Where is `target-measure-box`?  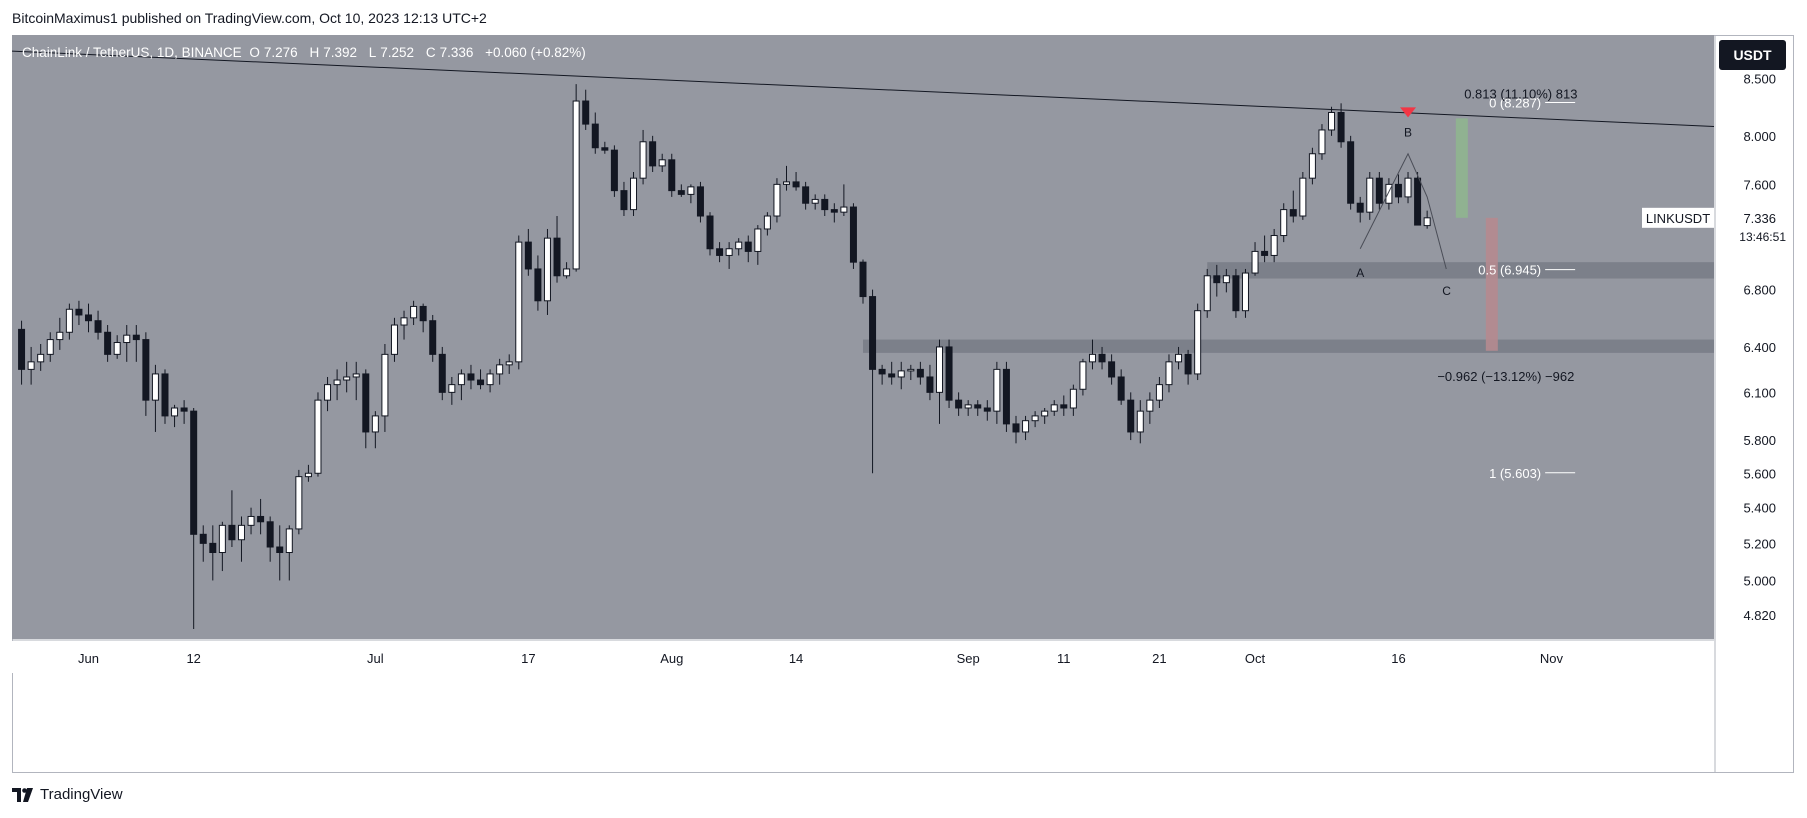 target-measure-box is located at coordinates (1461, 168).